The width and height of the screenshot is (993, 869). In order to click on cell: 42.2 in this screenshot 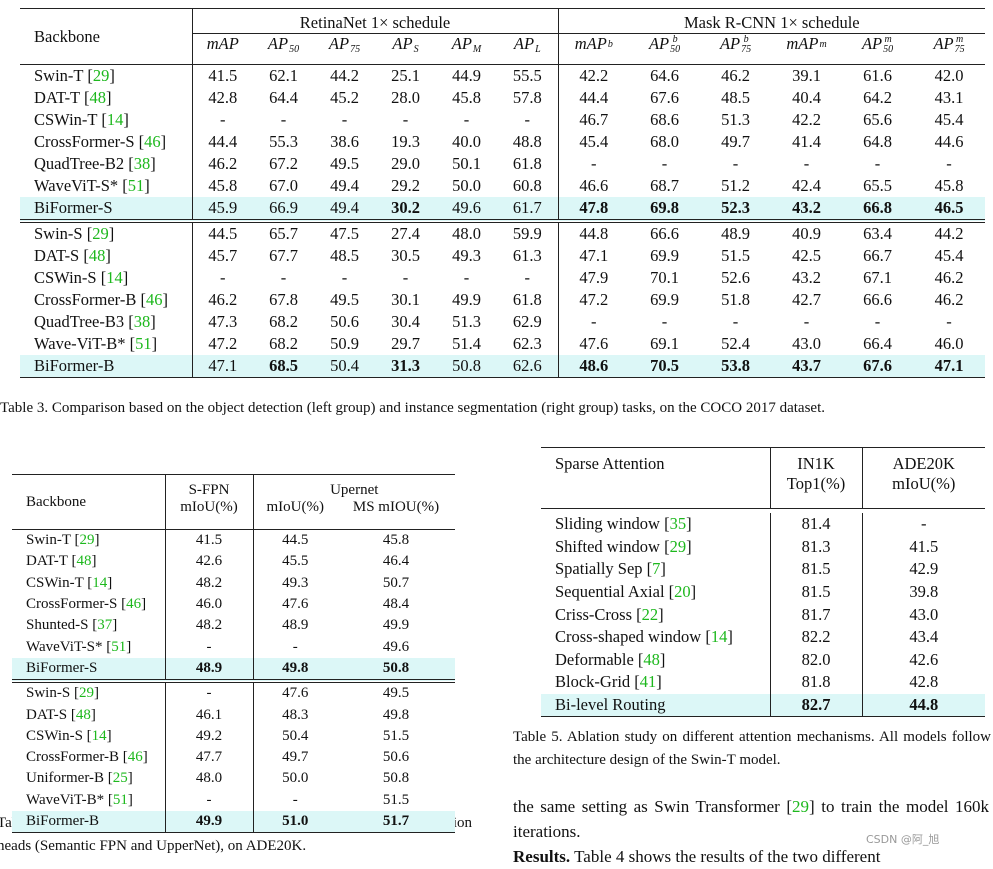, I will do `click(806, 119)`.